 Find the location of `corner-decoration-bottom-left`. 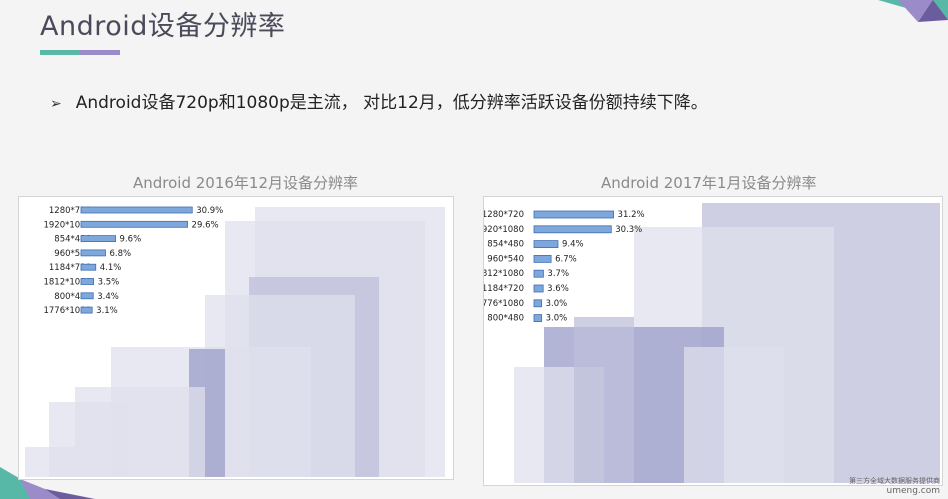

corner-decoration-bottom-left is located at coordinates (47, 483).